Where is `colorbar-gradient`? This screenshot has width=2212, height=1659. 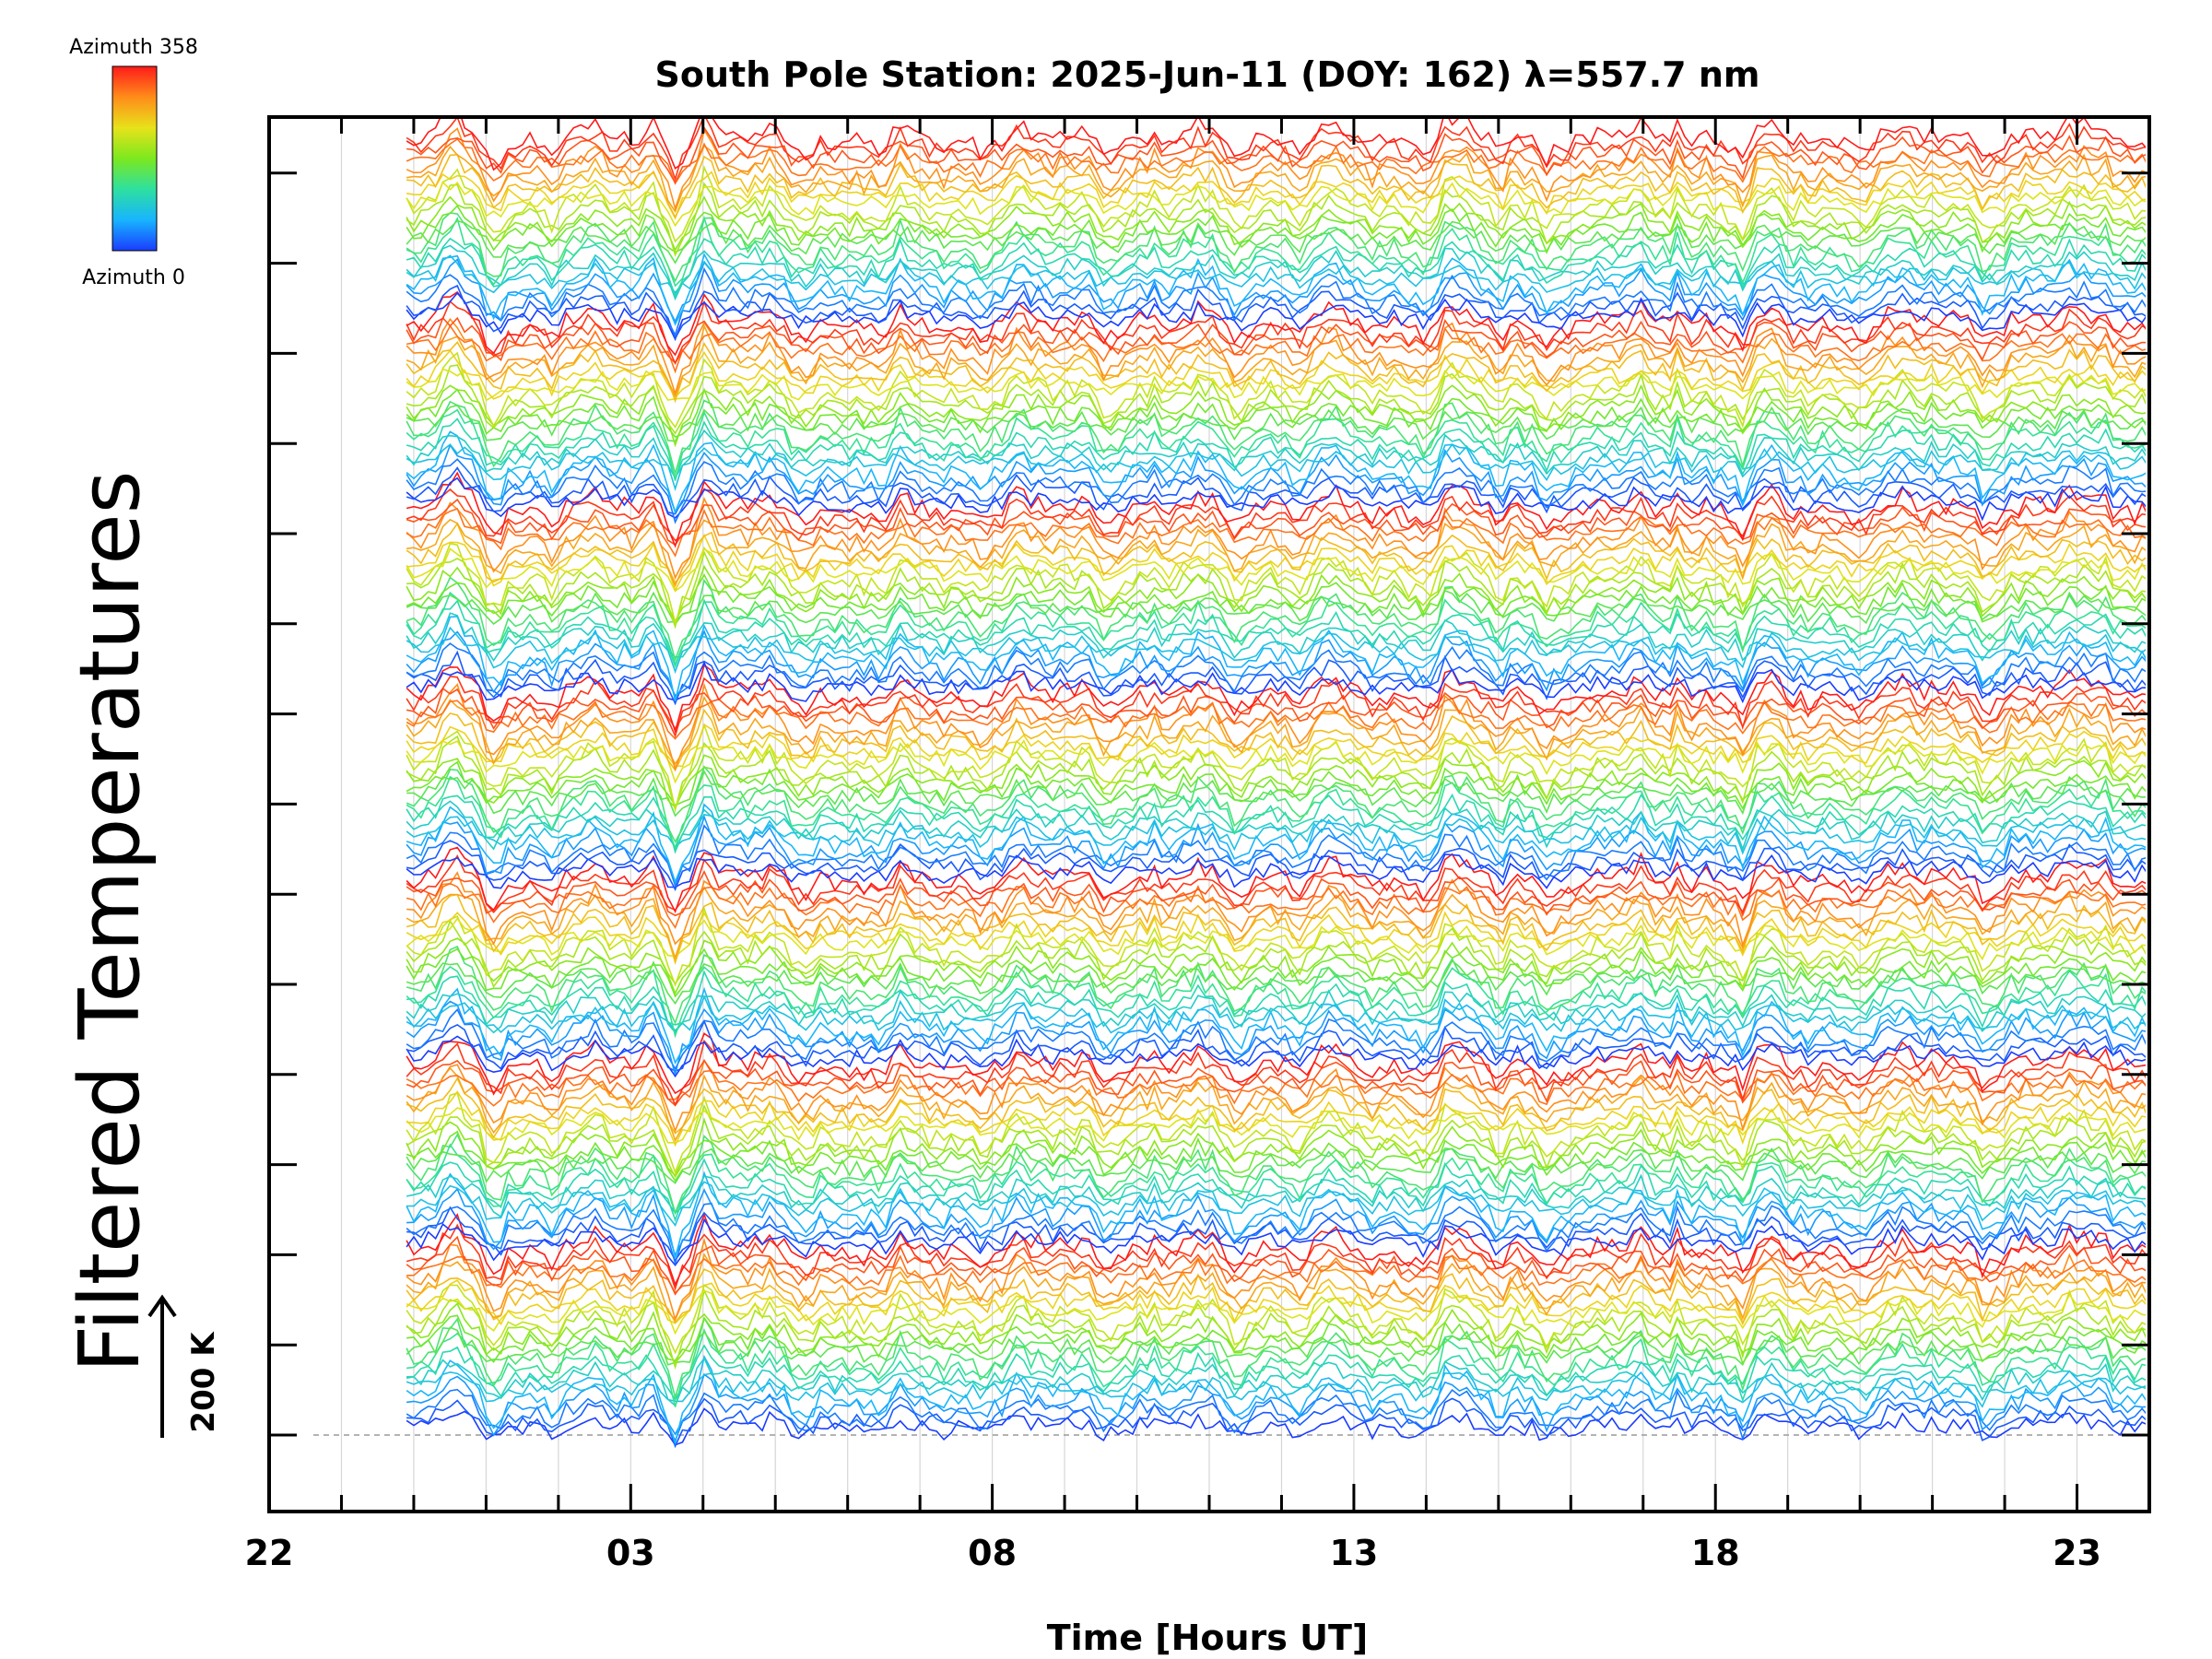 colorbar-gradient is located at coordinates (135, 158).